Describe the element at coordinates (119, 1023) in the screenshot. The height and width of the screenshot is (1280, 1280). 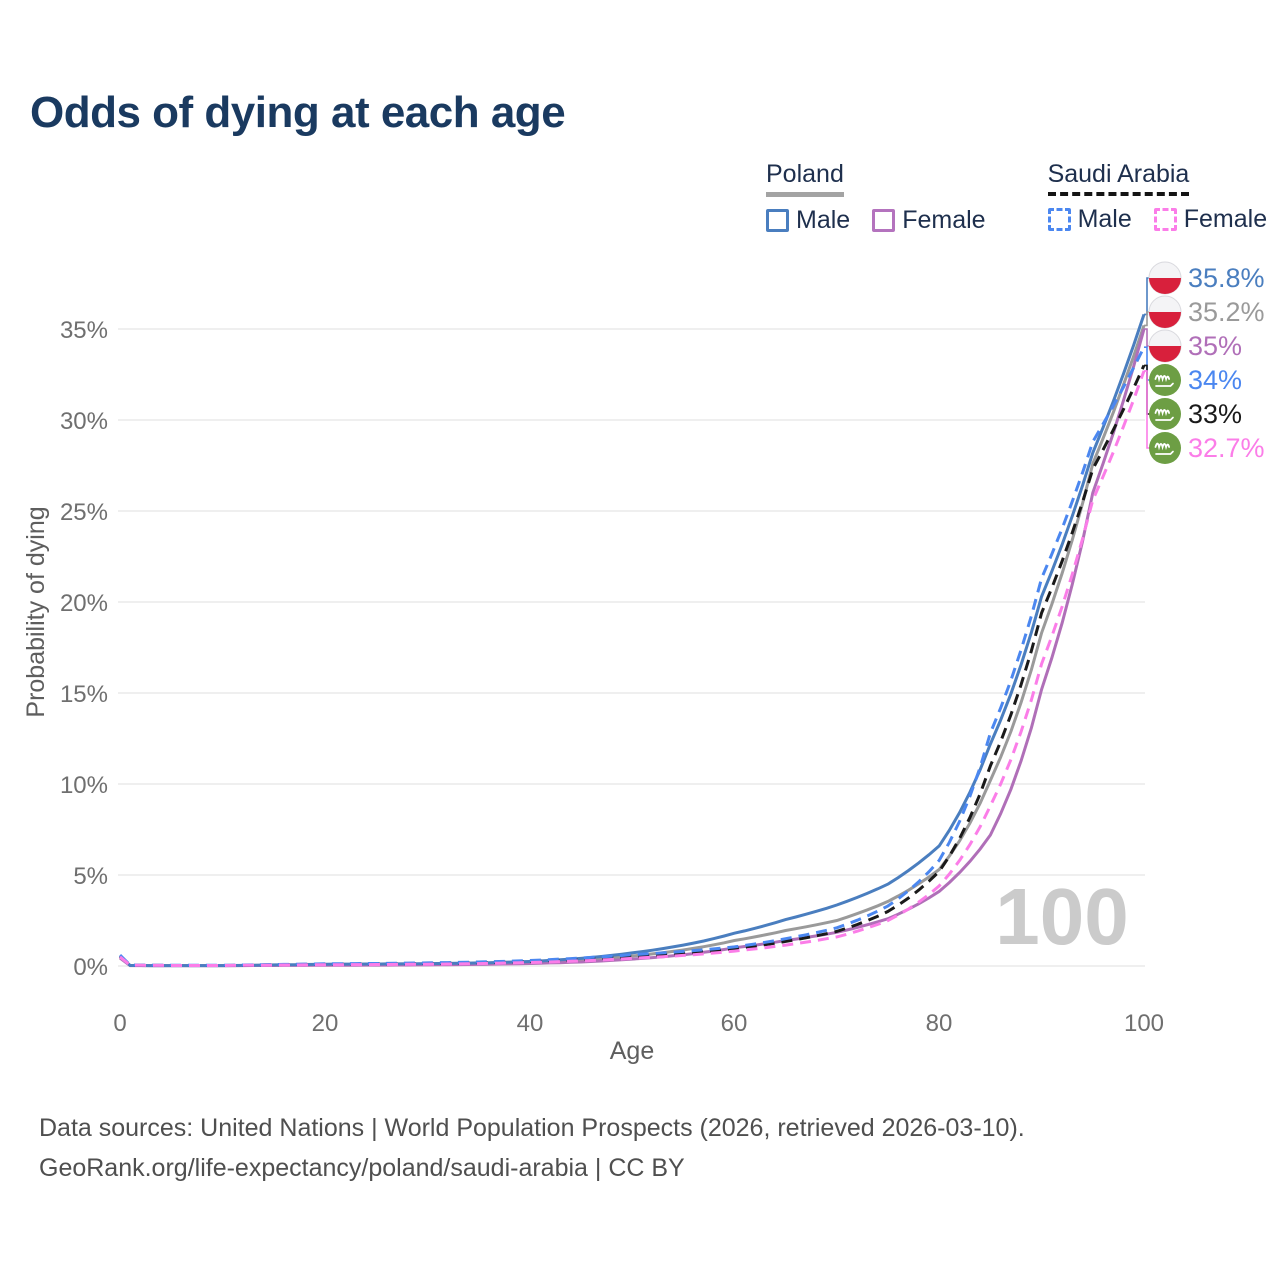
I see `x-tick-label: 0` at that location.